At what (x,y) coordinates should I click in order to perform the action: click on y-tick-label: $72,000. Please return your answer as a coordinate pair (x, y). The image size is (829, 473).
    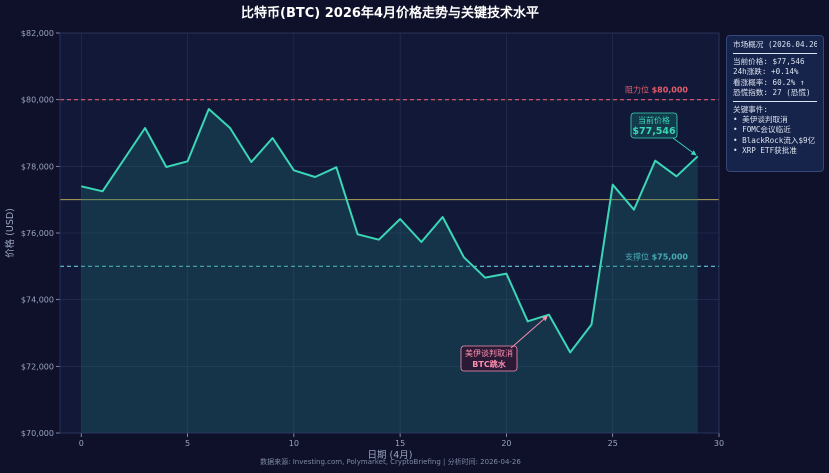
    Looking at the image, I should click on (37, 366).